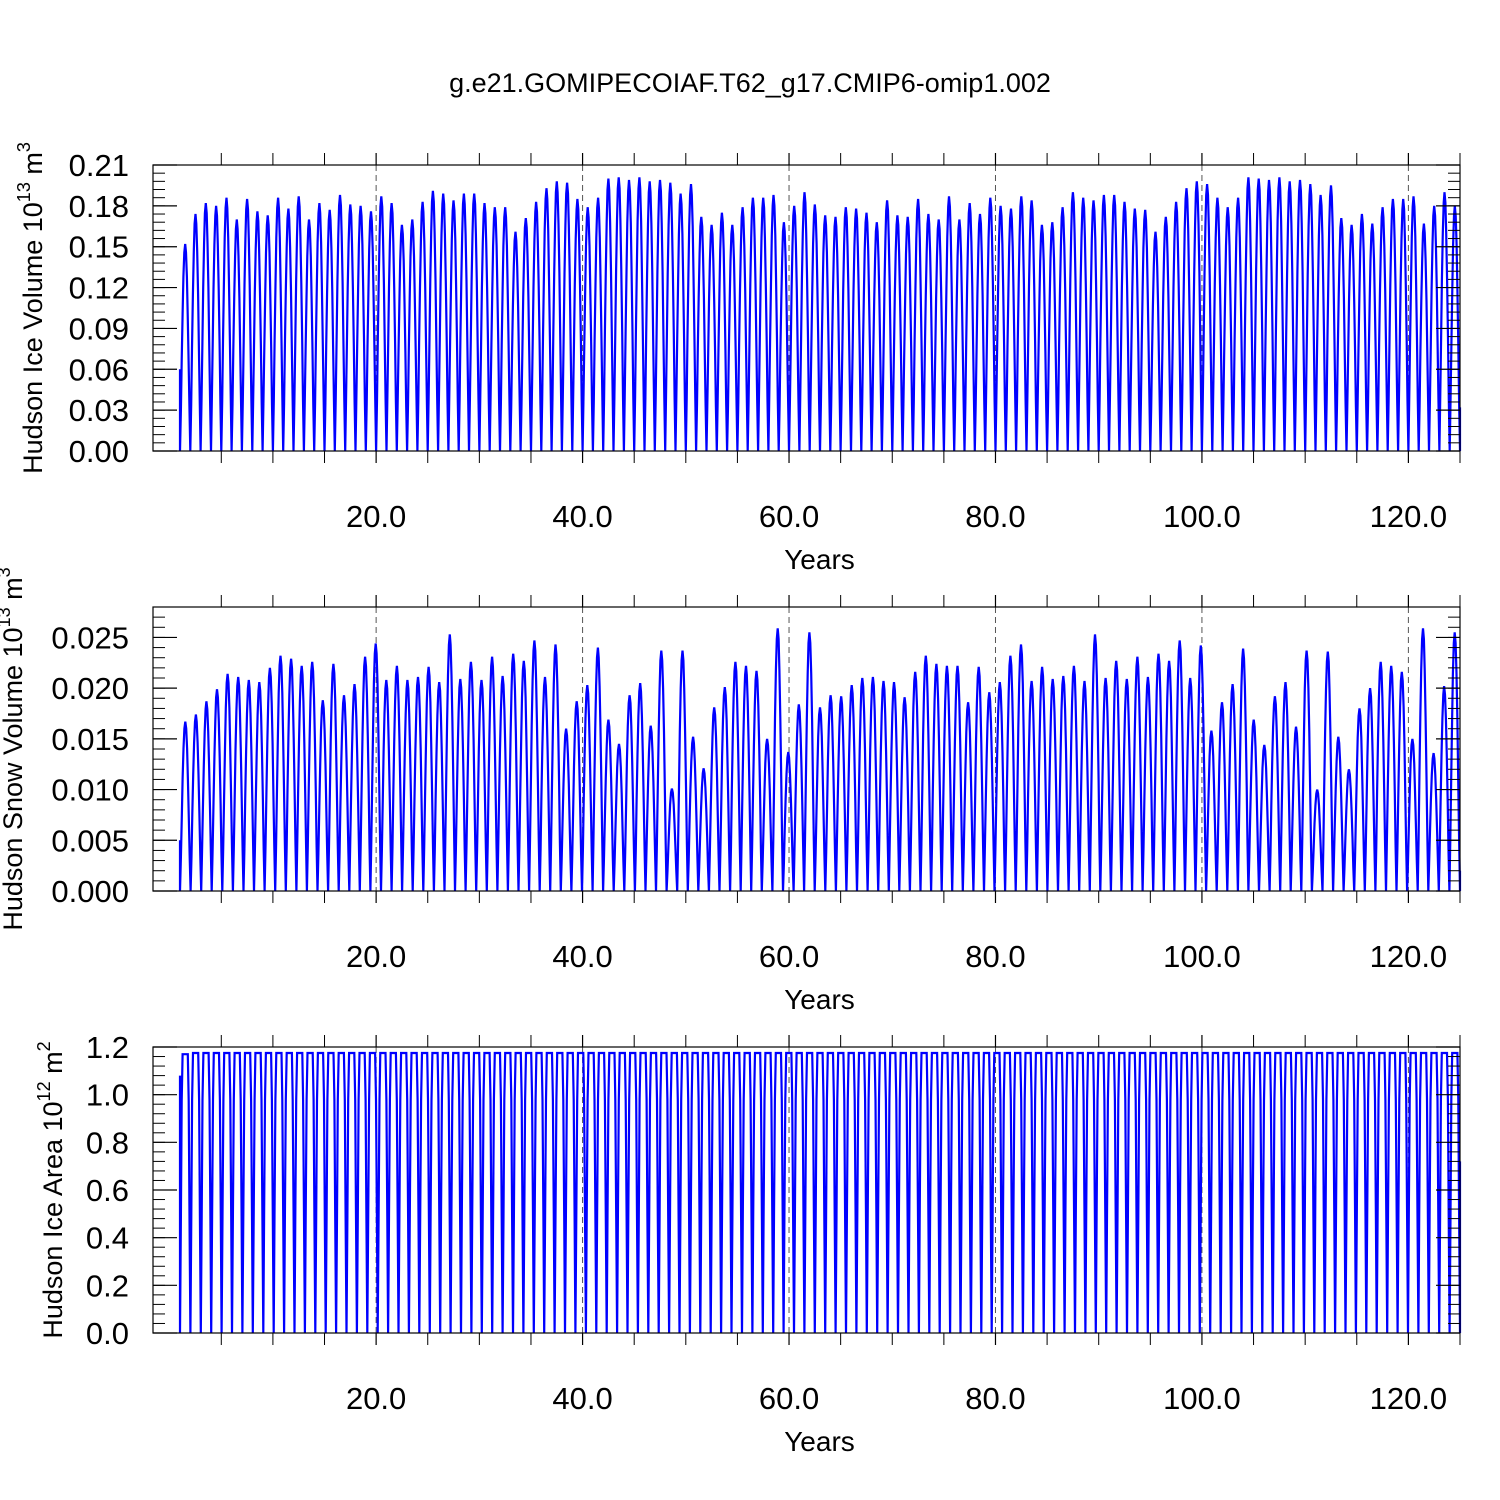 Image resolution: width=1500 pixels, height=1500 pixels. What do you see at coordinates (90, 790) in the screenshot?
I see `y-tick-label: 0.010` at bounding box center [90, 790].